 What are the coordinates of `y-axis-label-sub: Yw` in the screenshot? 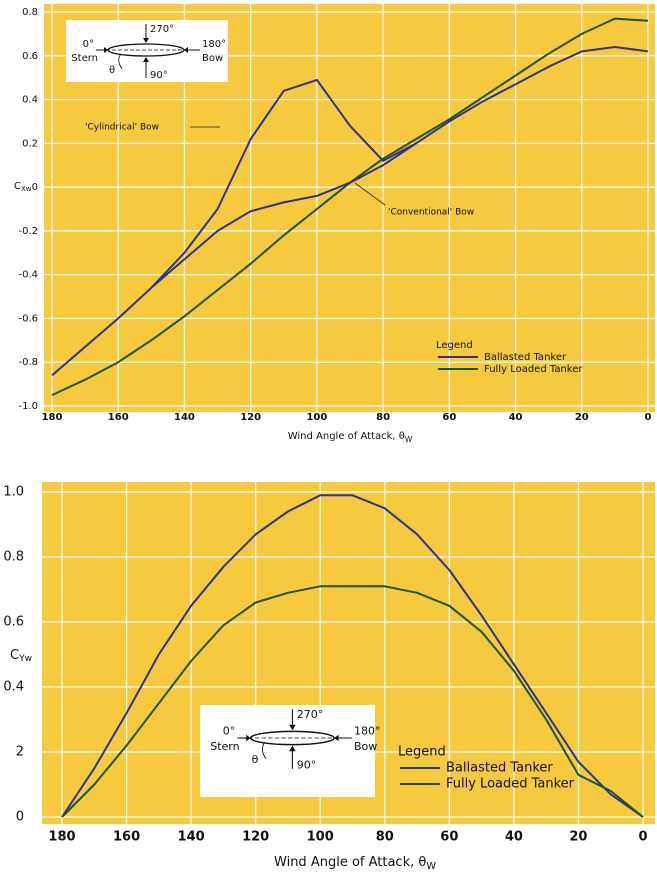 It's located at (25, 659).